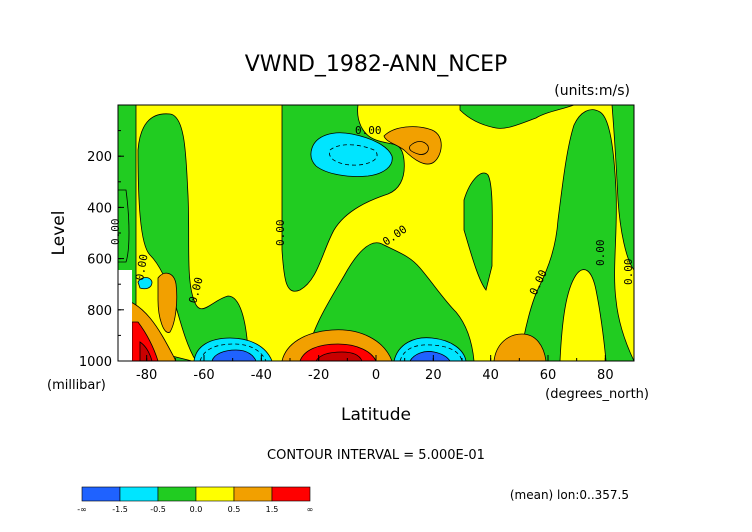  I want to click on x-tick-label: 0, so click(376, 375).